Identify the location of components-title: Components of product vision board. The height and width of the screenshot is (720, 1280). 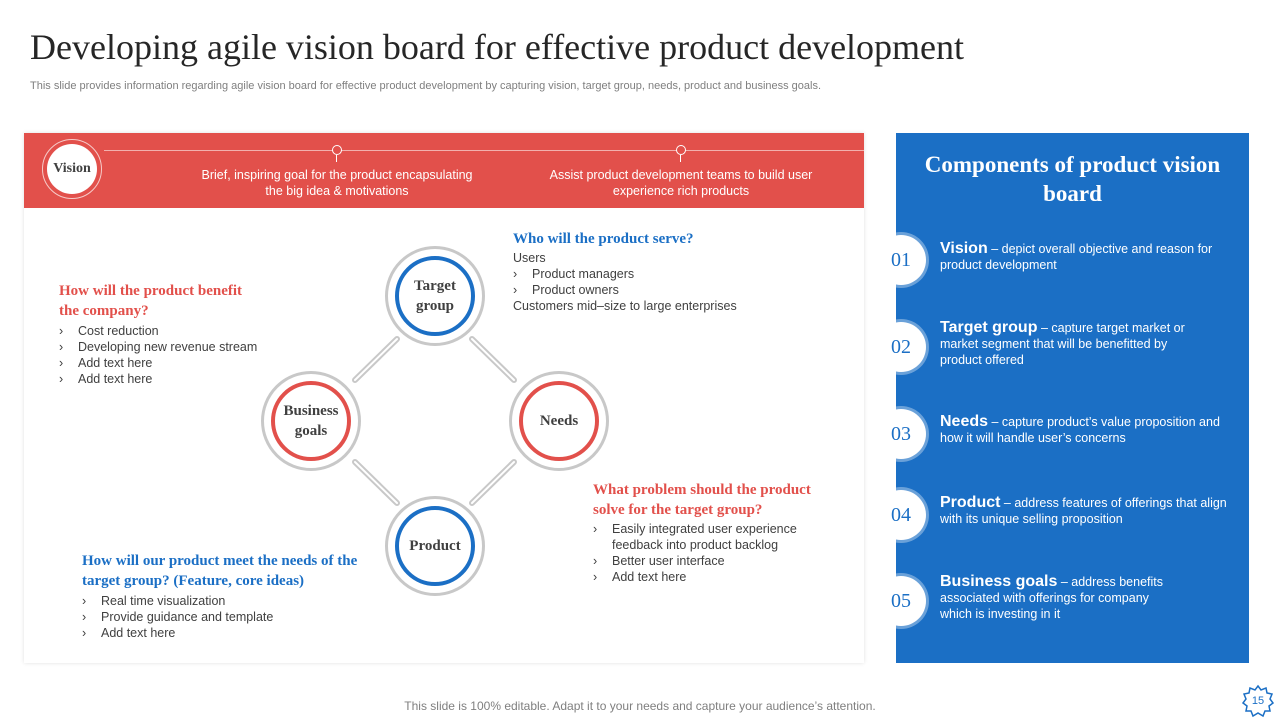
(1072, 179).